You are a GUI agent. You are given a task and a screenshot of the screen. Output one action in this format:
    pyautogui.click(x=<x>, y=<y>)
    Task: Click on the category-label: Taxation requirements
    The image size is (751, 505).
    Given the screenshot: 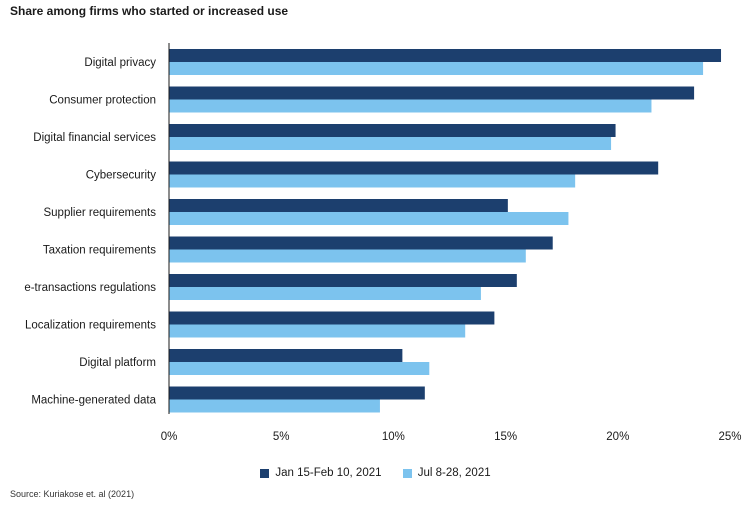 What is the action you would take?
    pyautogui.click(x=99, y=251)
    